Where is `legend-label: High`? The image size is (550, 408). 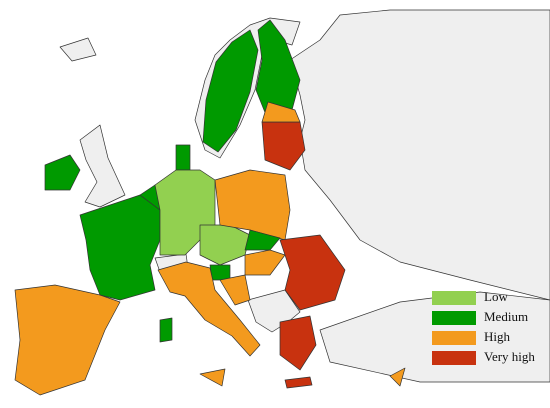
legend-label: High is located at coordinates (497, 336).